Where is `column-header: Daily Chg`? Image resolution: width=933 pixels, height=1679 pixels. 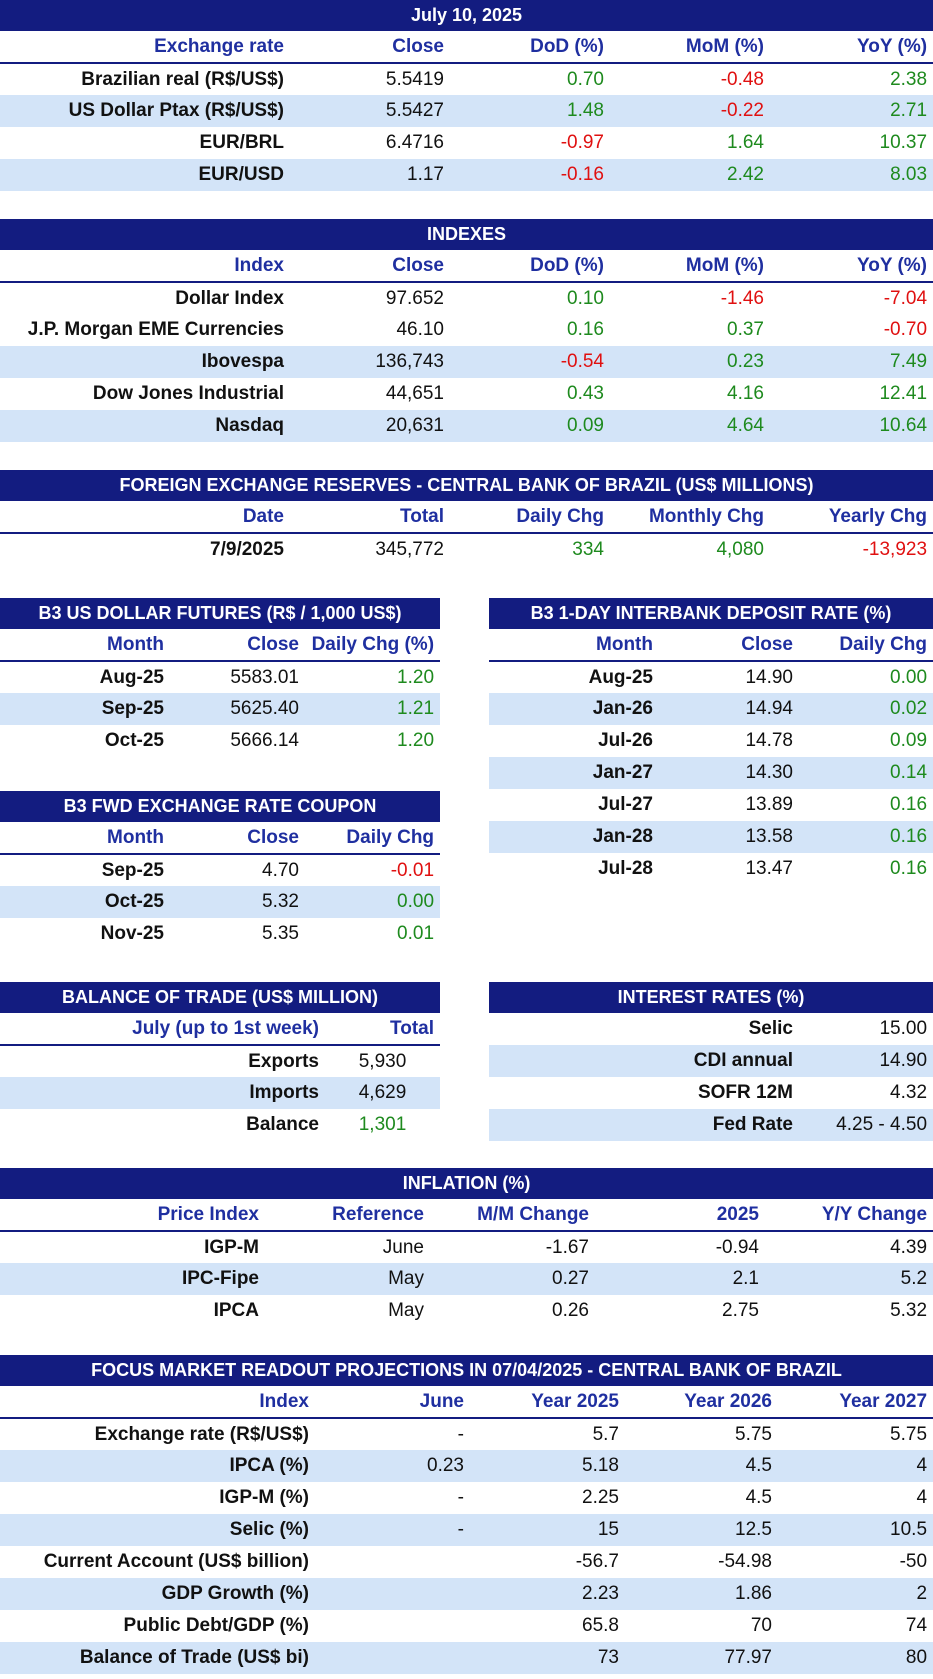 column-header: Daily Chg is located at coordinates (866, 645).